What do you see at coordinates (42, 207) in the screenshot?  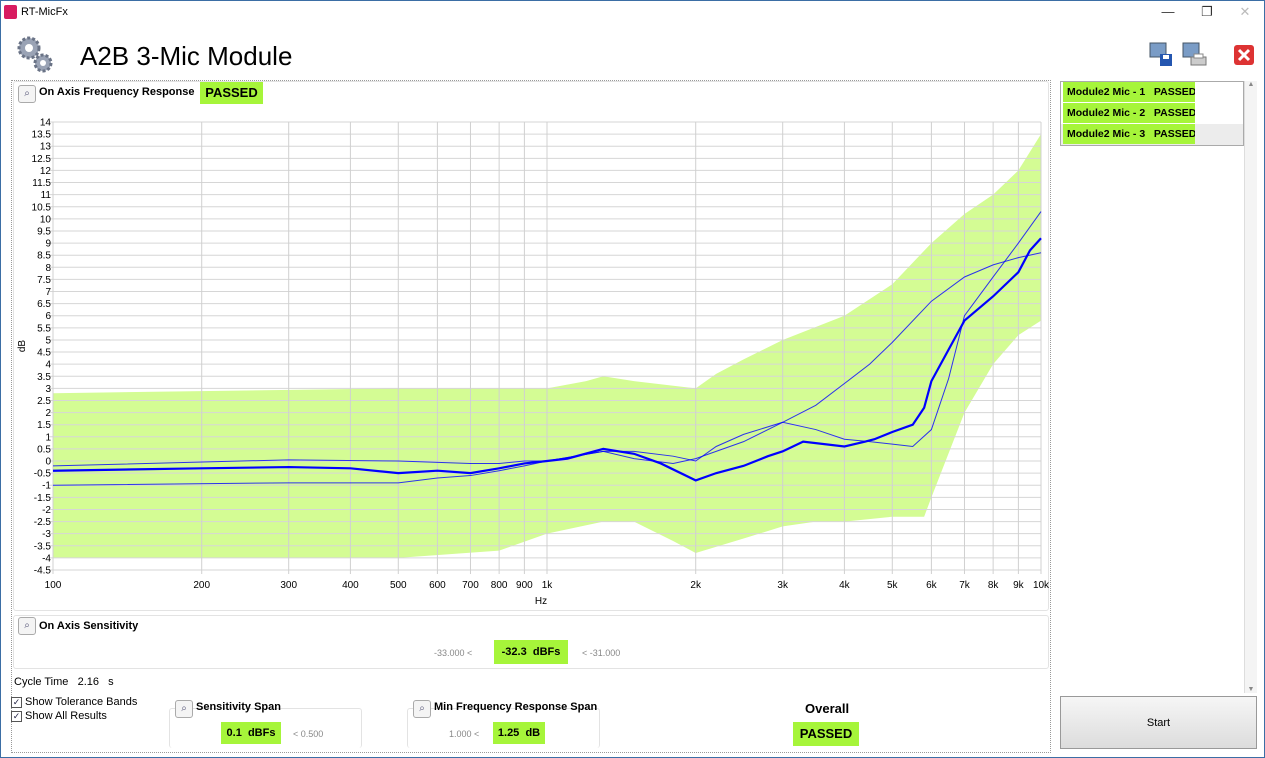 I see `y-tick-label: 10.5` at bounding box center [42, 207].